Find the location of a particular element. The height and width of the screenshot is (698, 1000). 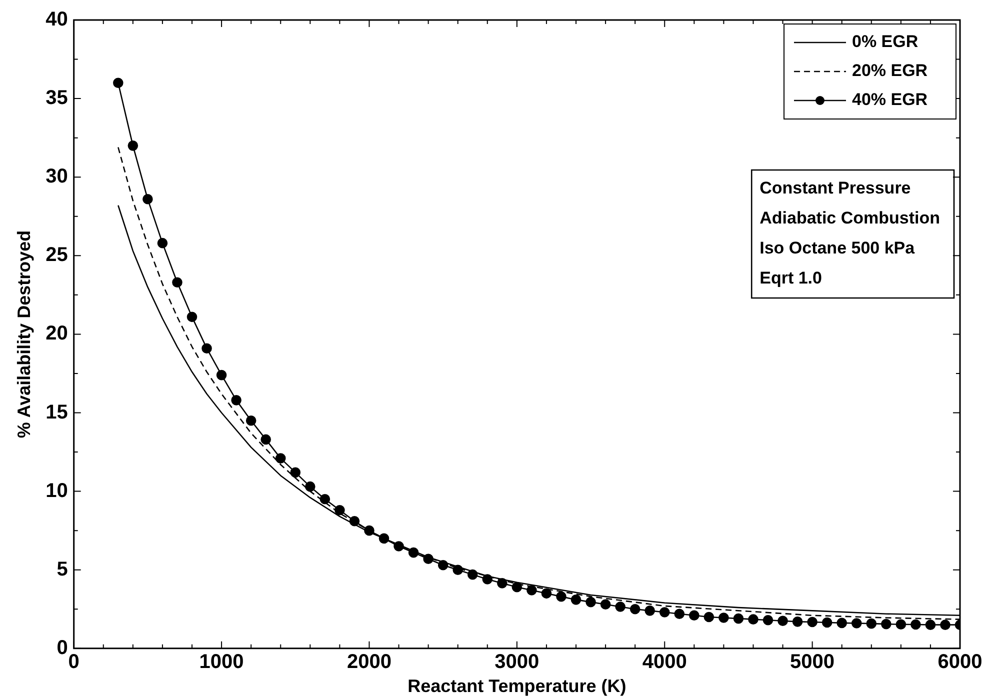

x-tick-label: 6000 is located at coordinates (960, 661).